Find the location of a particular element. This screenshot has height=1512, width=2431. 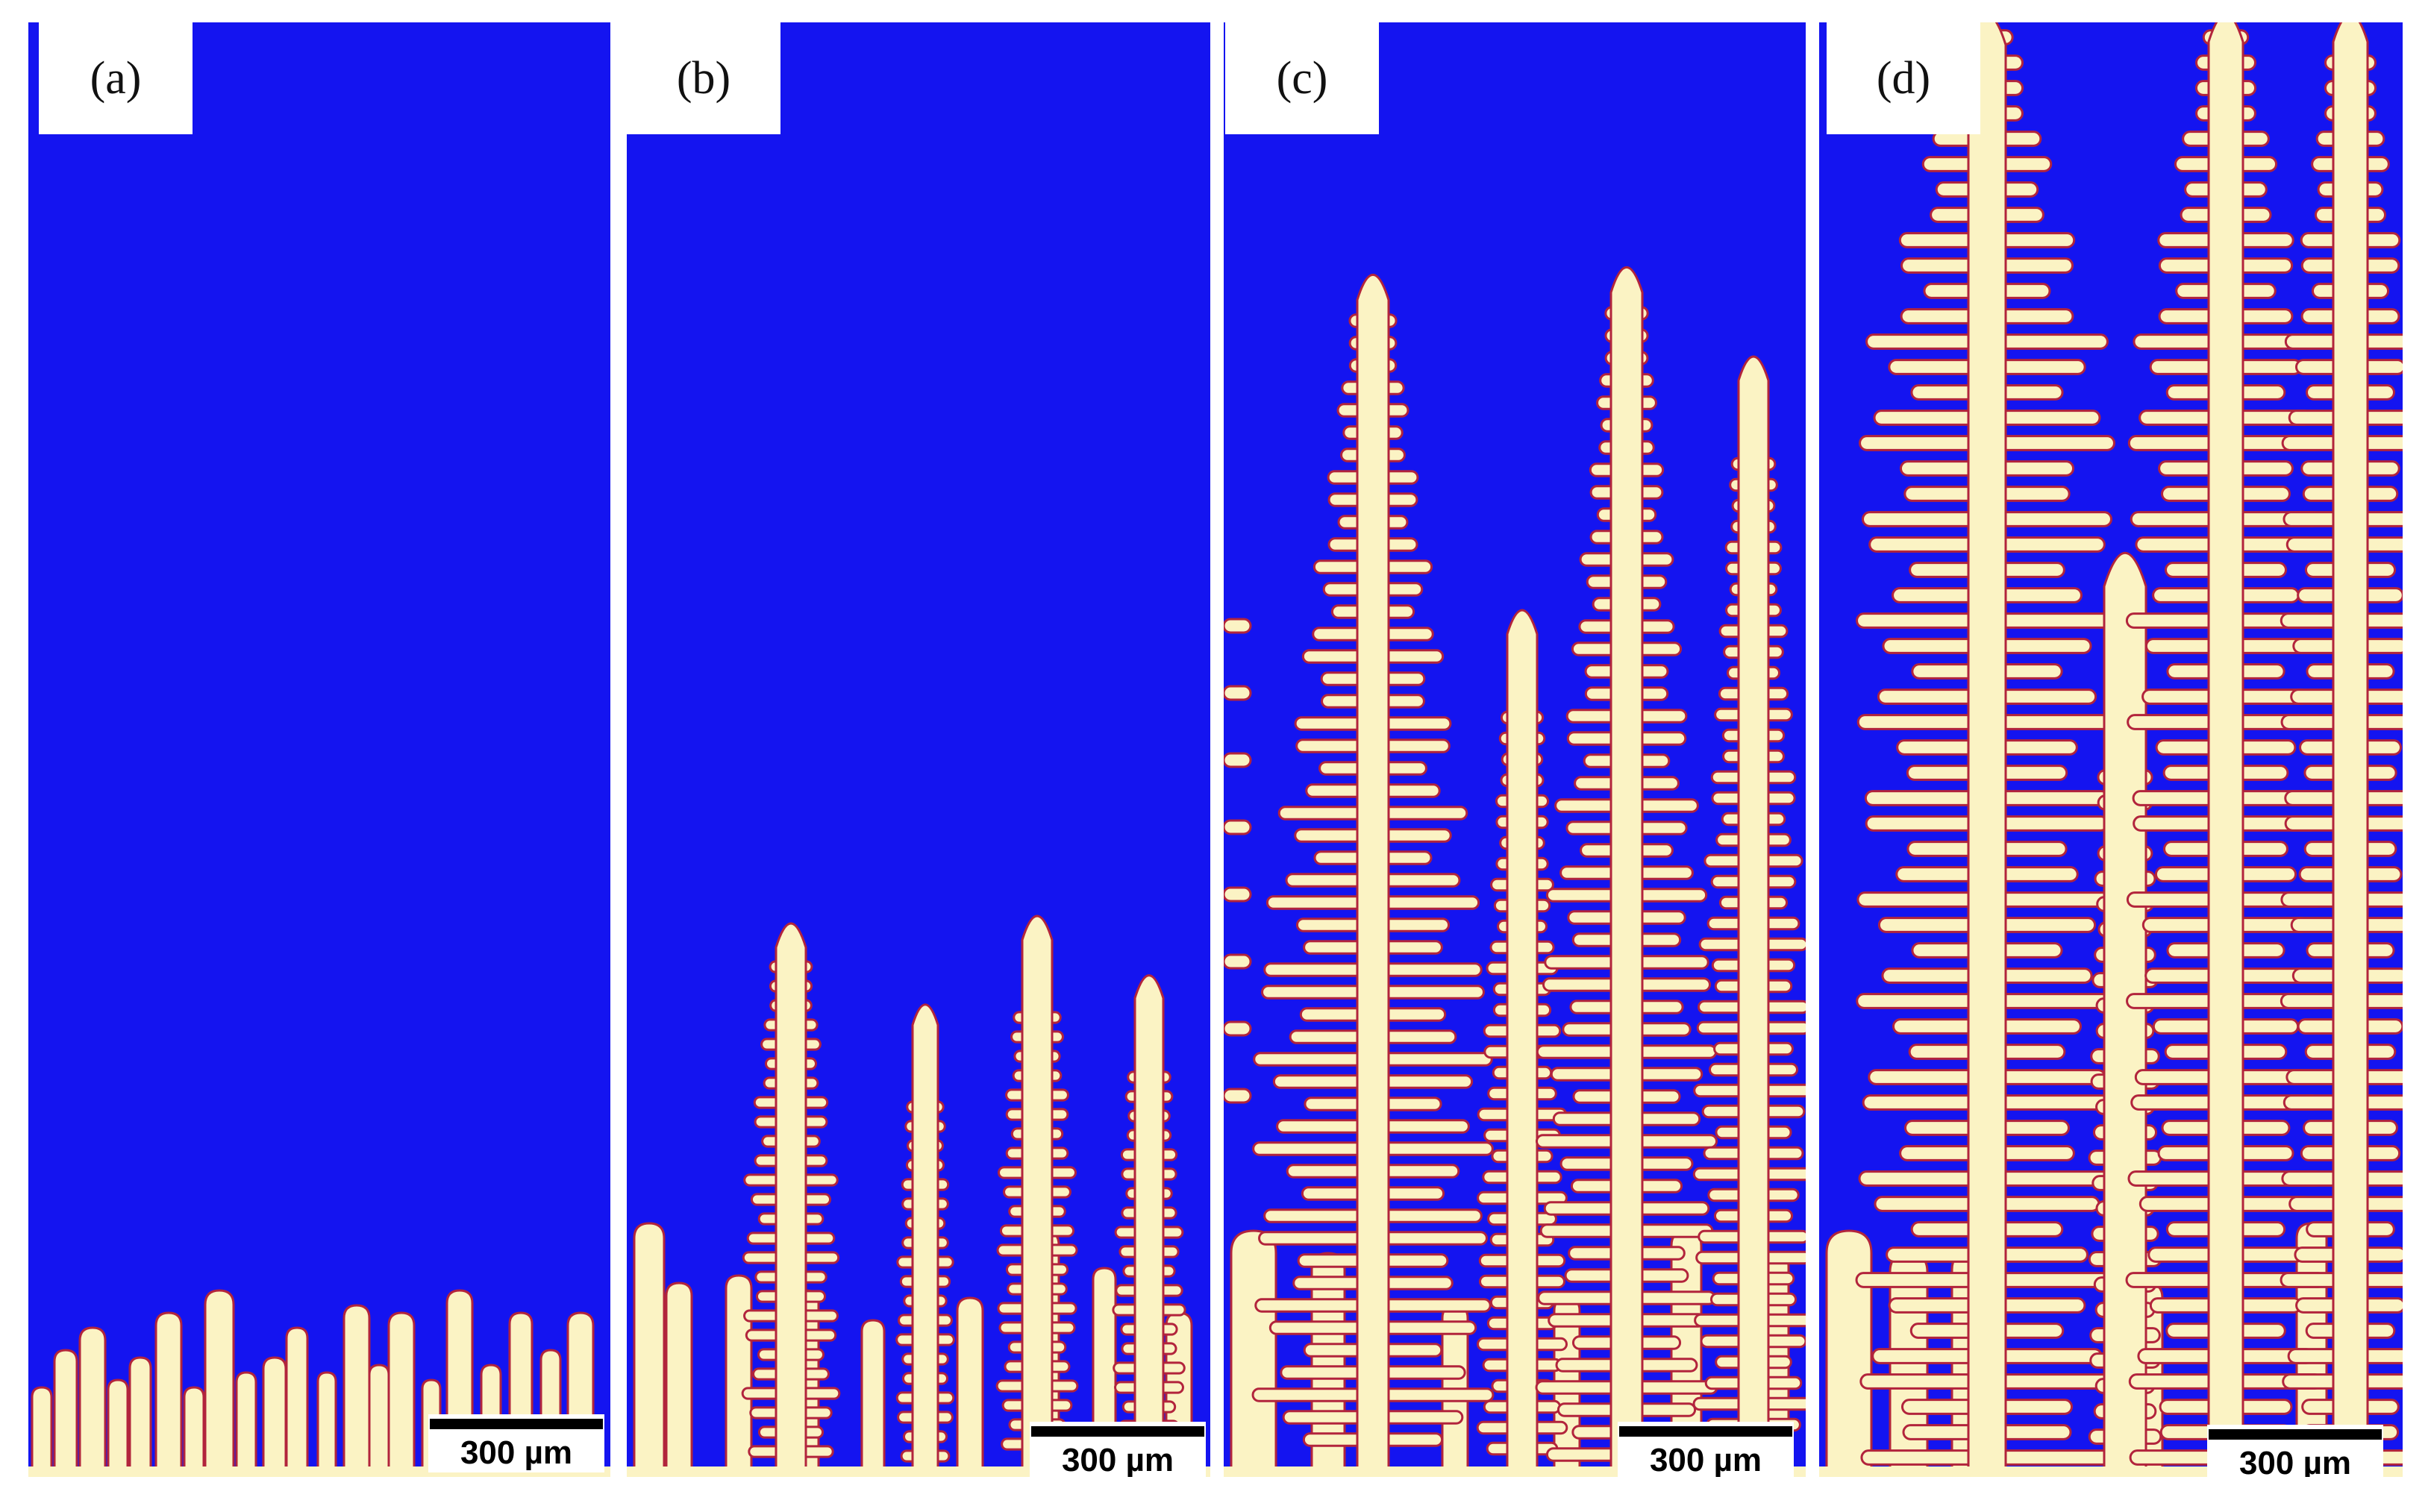

scale-bar-line-c is located at coordinates (1705, 1431).